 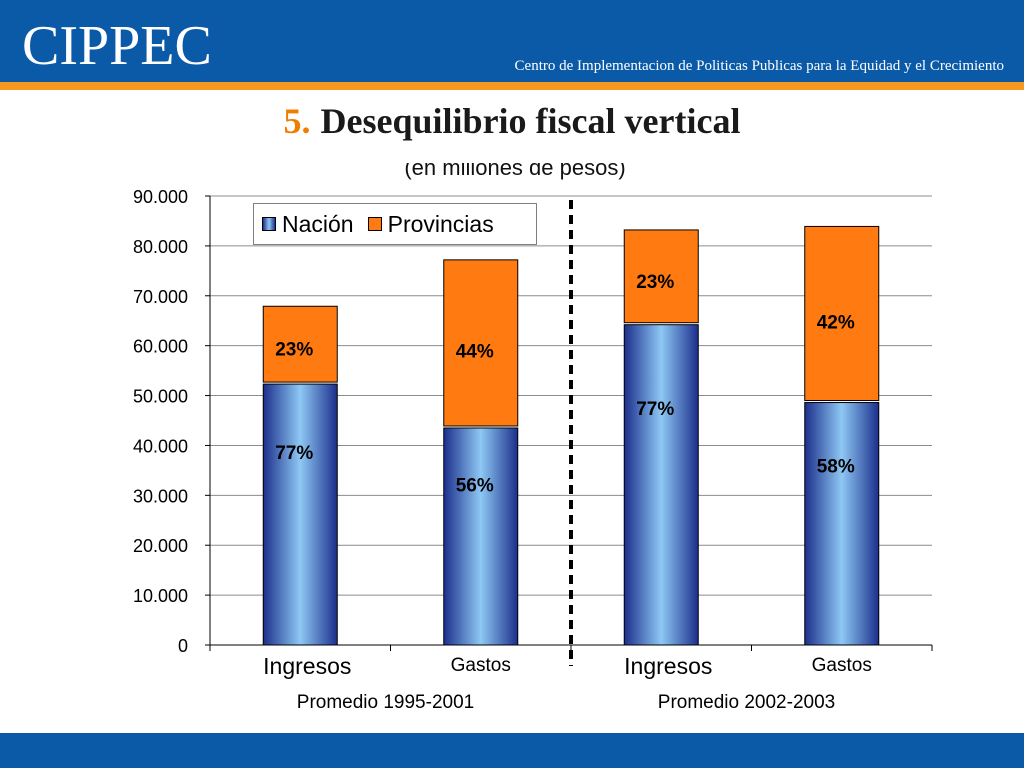 I want to click on data-label-provincias: 42%, so click(x=836, y=323).